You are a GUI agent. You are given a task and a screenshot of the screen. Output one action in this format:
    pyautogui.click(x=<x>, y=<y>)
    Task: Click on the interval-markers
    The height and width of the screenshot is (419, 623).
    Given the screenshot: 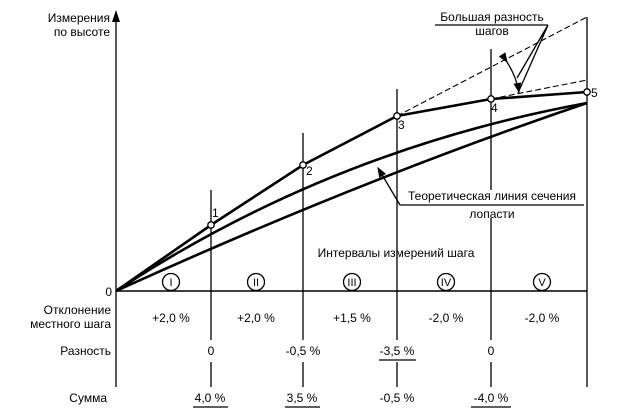 What is the action you would take?
    pyautogui.click(x=356, y=282)
    